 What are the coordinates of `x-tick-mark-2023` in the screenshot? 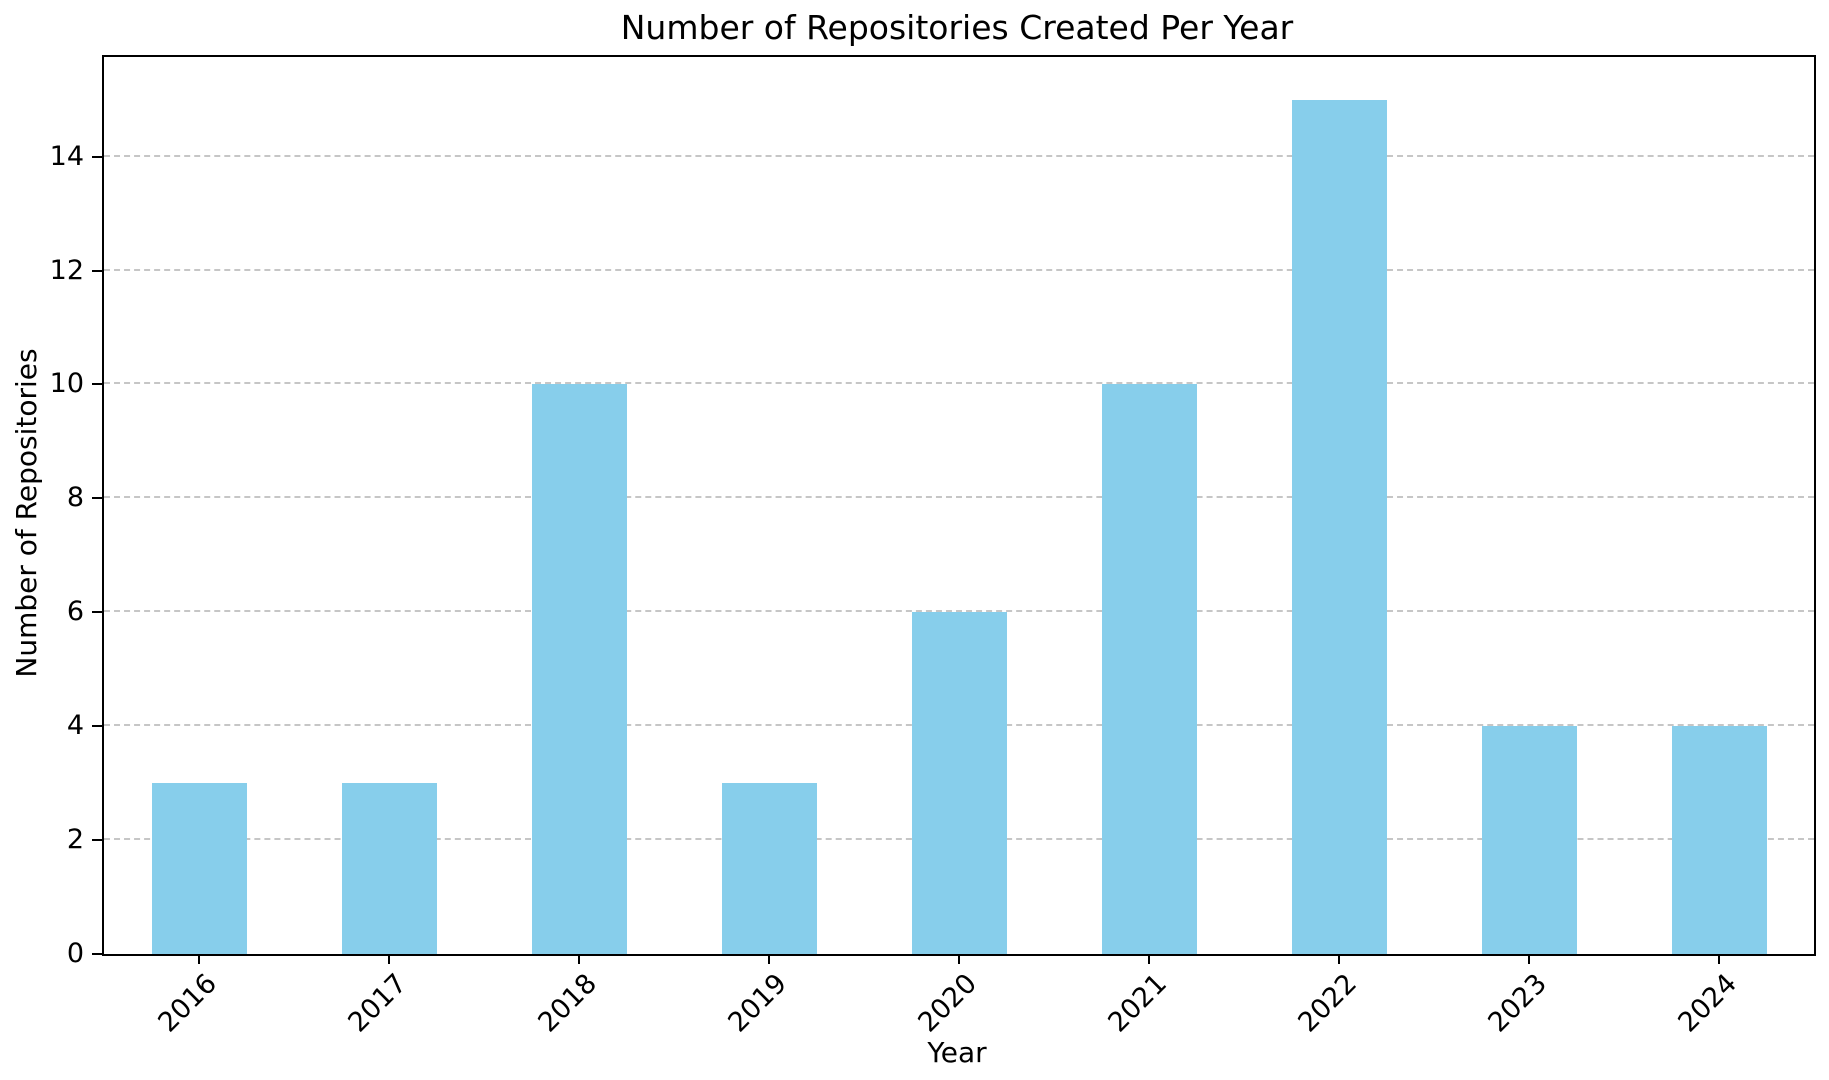 It's located at (1529, 959).